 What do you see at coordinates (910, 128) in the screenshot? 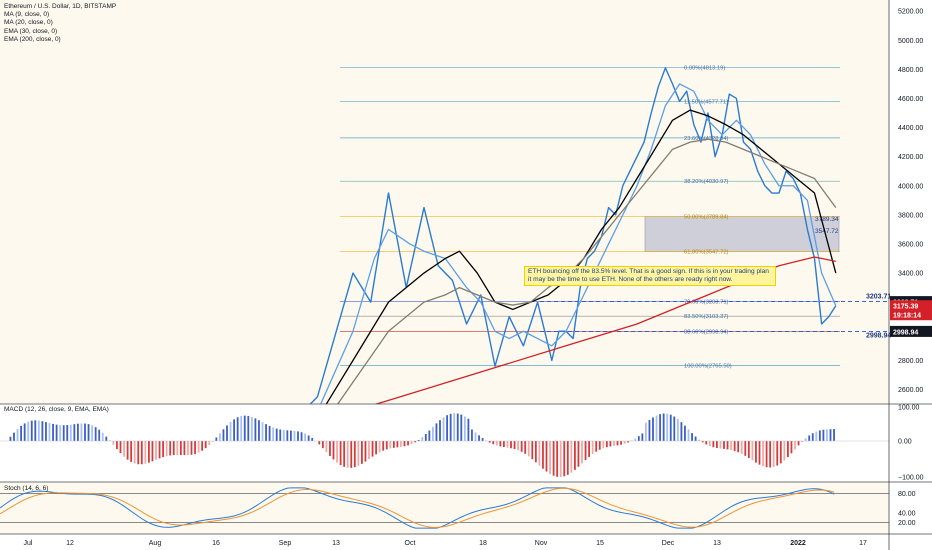
I see `price-tick-4: 4400.00` at bounding box center [910, 128].